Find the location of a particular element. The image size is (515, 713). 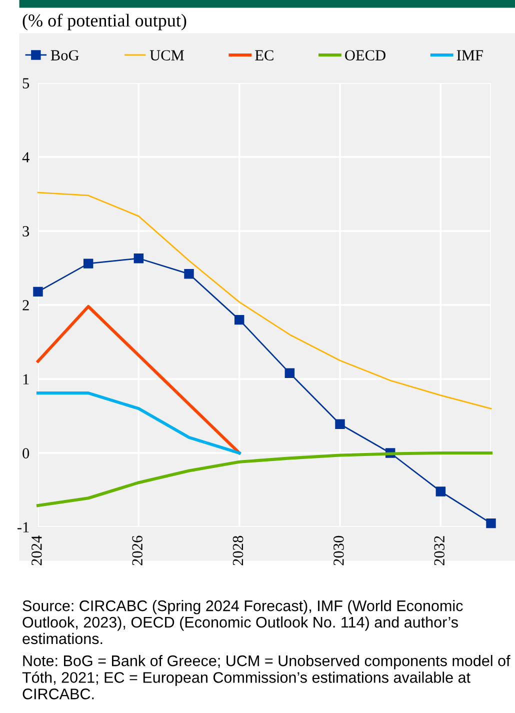

legend-label: UCM is located at coordinates (167, 55).